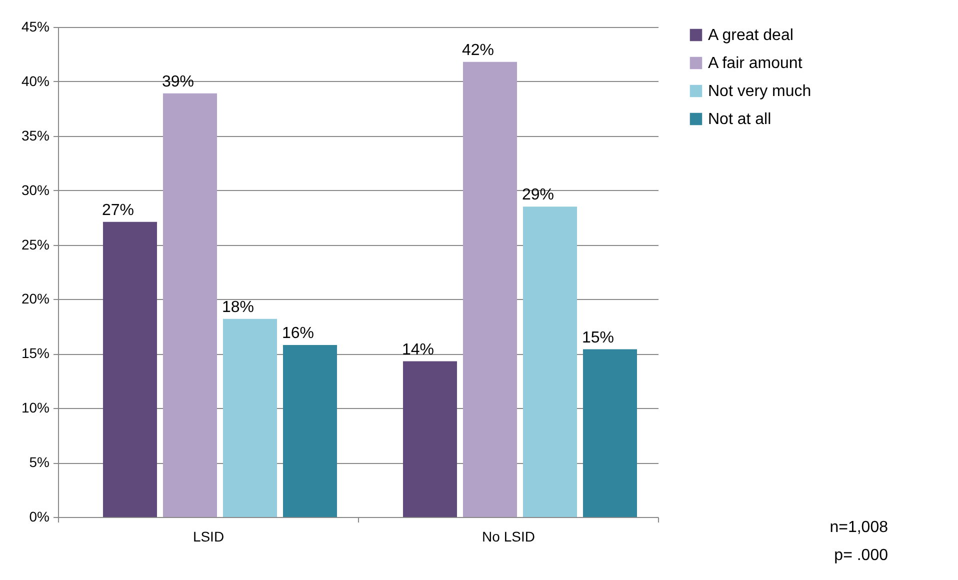  I want to click on y-tick-label: 15%, so click(35, 353).